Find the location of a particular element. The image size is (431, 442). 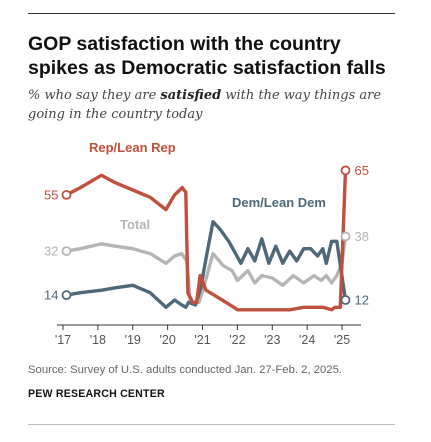

start-value-label: 55 is located at coordinates (51, 194).